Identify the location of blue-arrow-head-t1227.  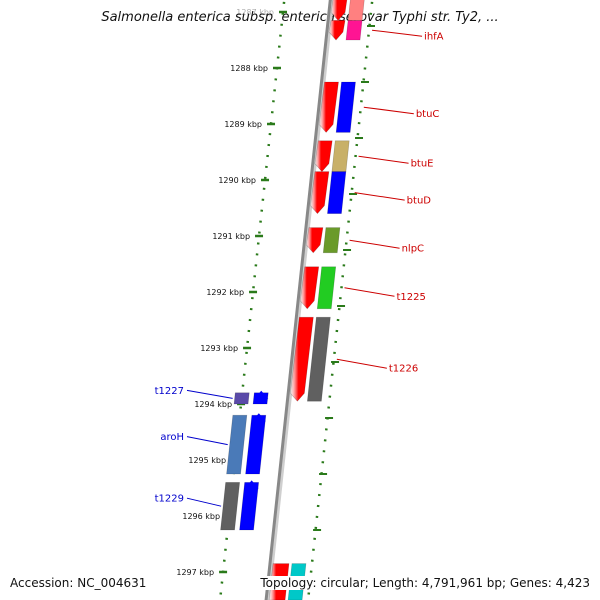
(261, 394).